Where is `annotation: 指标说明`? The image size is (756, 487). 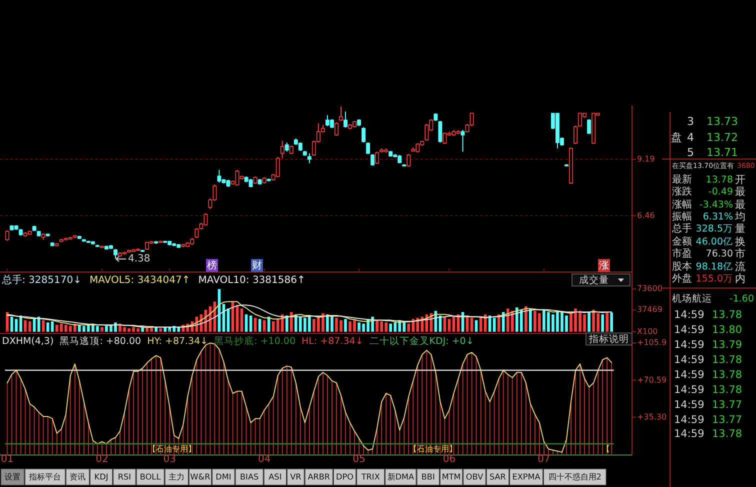 annotation: 指标说明 is located at coordinates (608, 339).